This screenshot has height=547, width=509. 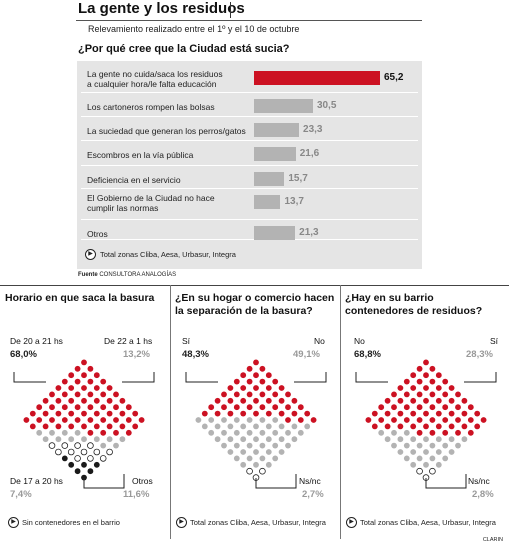 I want to click on bar-category-label: Deficiencia en el servicio, so click(x=134, y=180).